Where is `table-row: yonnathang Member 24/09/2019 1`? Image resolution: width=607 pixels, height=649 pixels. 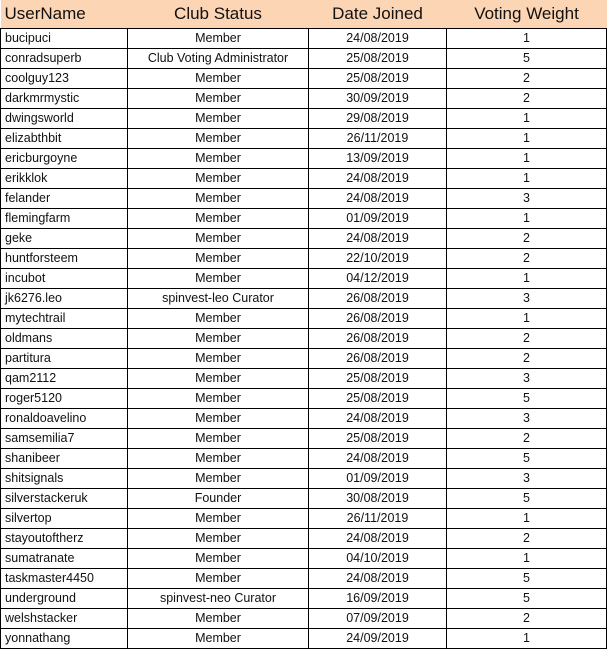
table-row: yonnathang Member 24/09/2019 1 is located at coordinates (303, 638).